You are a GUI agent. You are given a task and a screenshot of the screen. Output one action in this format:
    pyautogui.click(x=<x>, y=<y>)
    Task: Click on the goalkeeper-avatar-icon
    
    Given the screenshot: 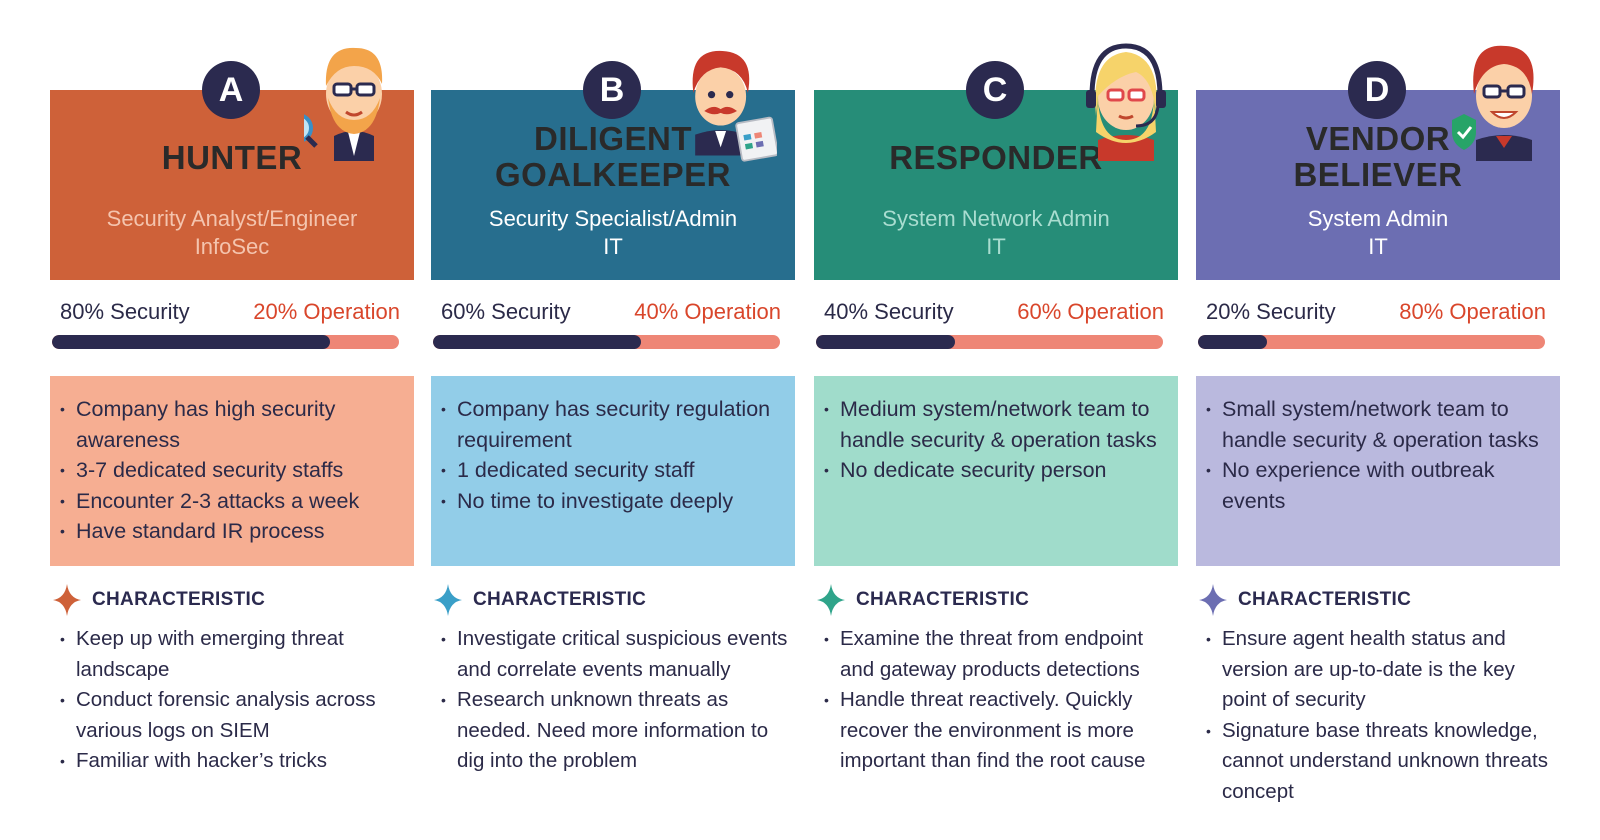 What is the action you would take?
    pyautogui.click(x=734, y=106)
    